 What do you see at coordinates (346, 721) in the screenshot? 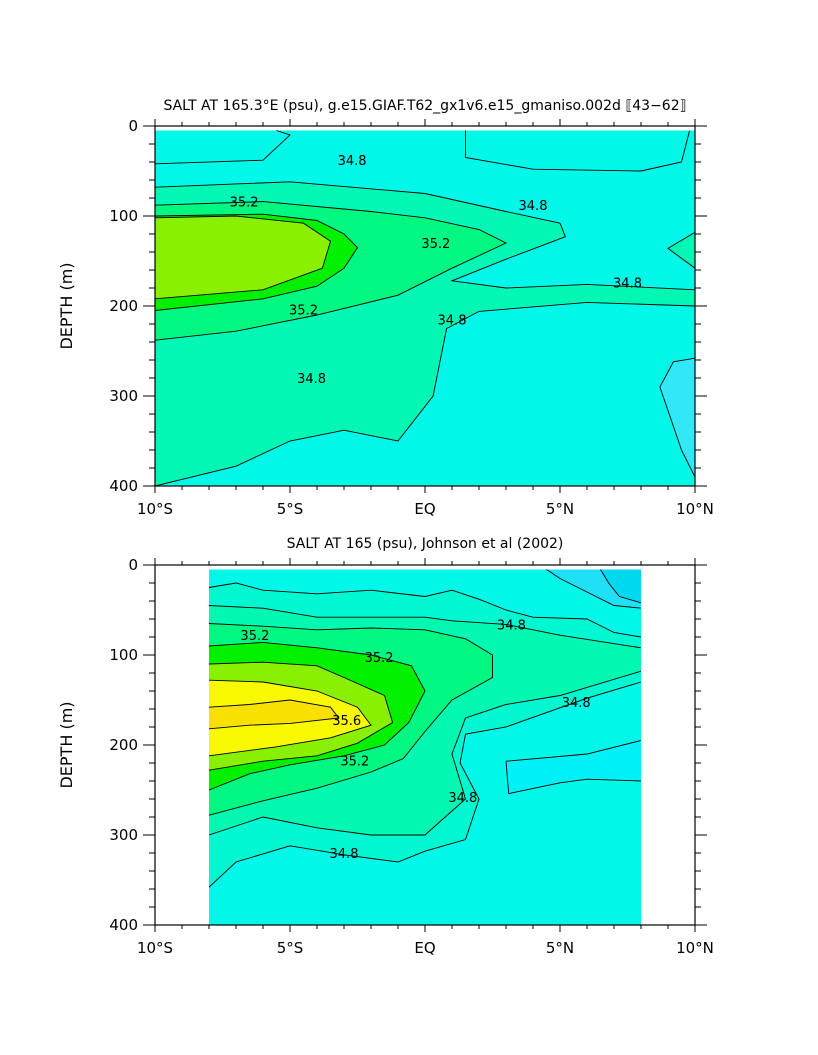
I see `contour-label: 35.6` at bounding box center [346, 721].